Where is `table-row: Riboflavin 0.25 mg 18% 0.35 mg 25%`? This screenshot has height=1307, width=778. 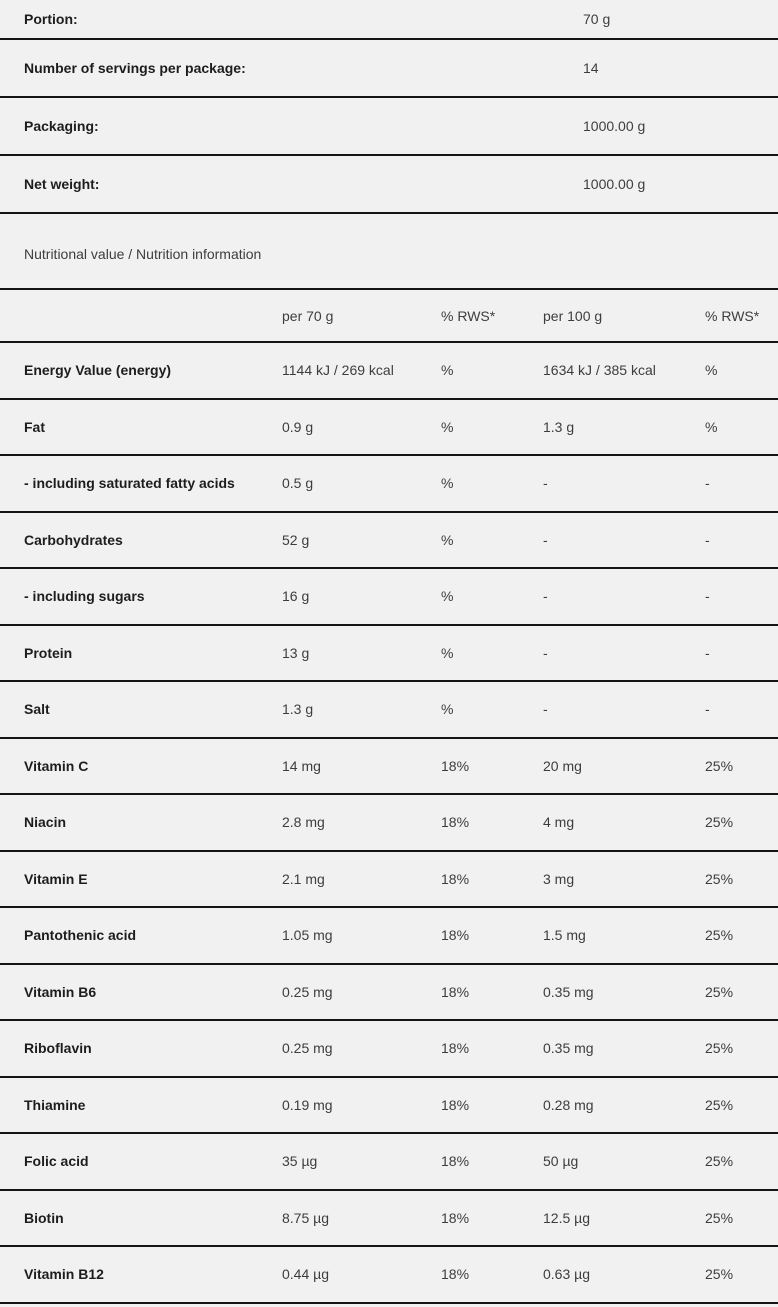 table-row: Riboflavin 0.25 mg 18% 0.35 mg 25% is located at coordinates (389, 1049).